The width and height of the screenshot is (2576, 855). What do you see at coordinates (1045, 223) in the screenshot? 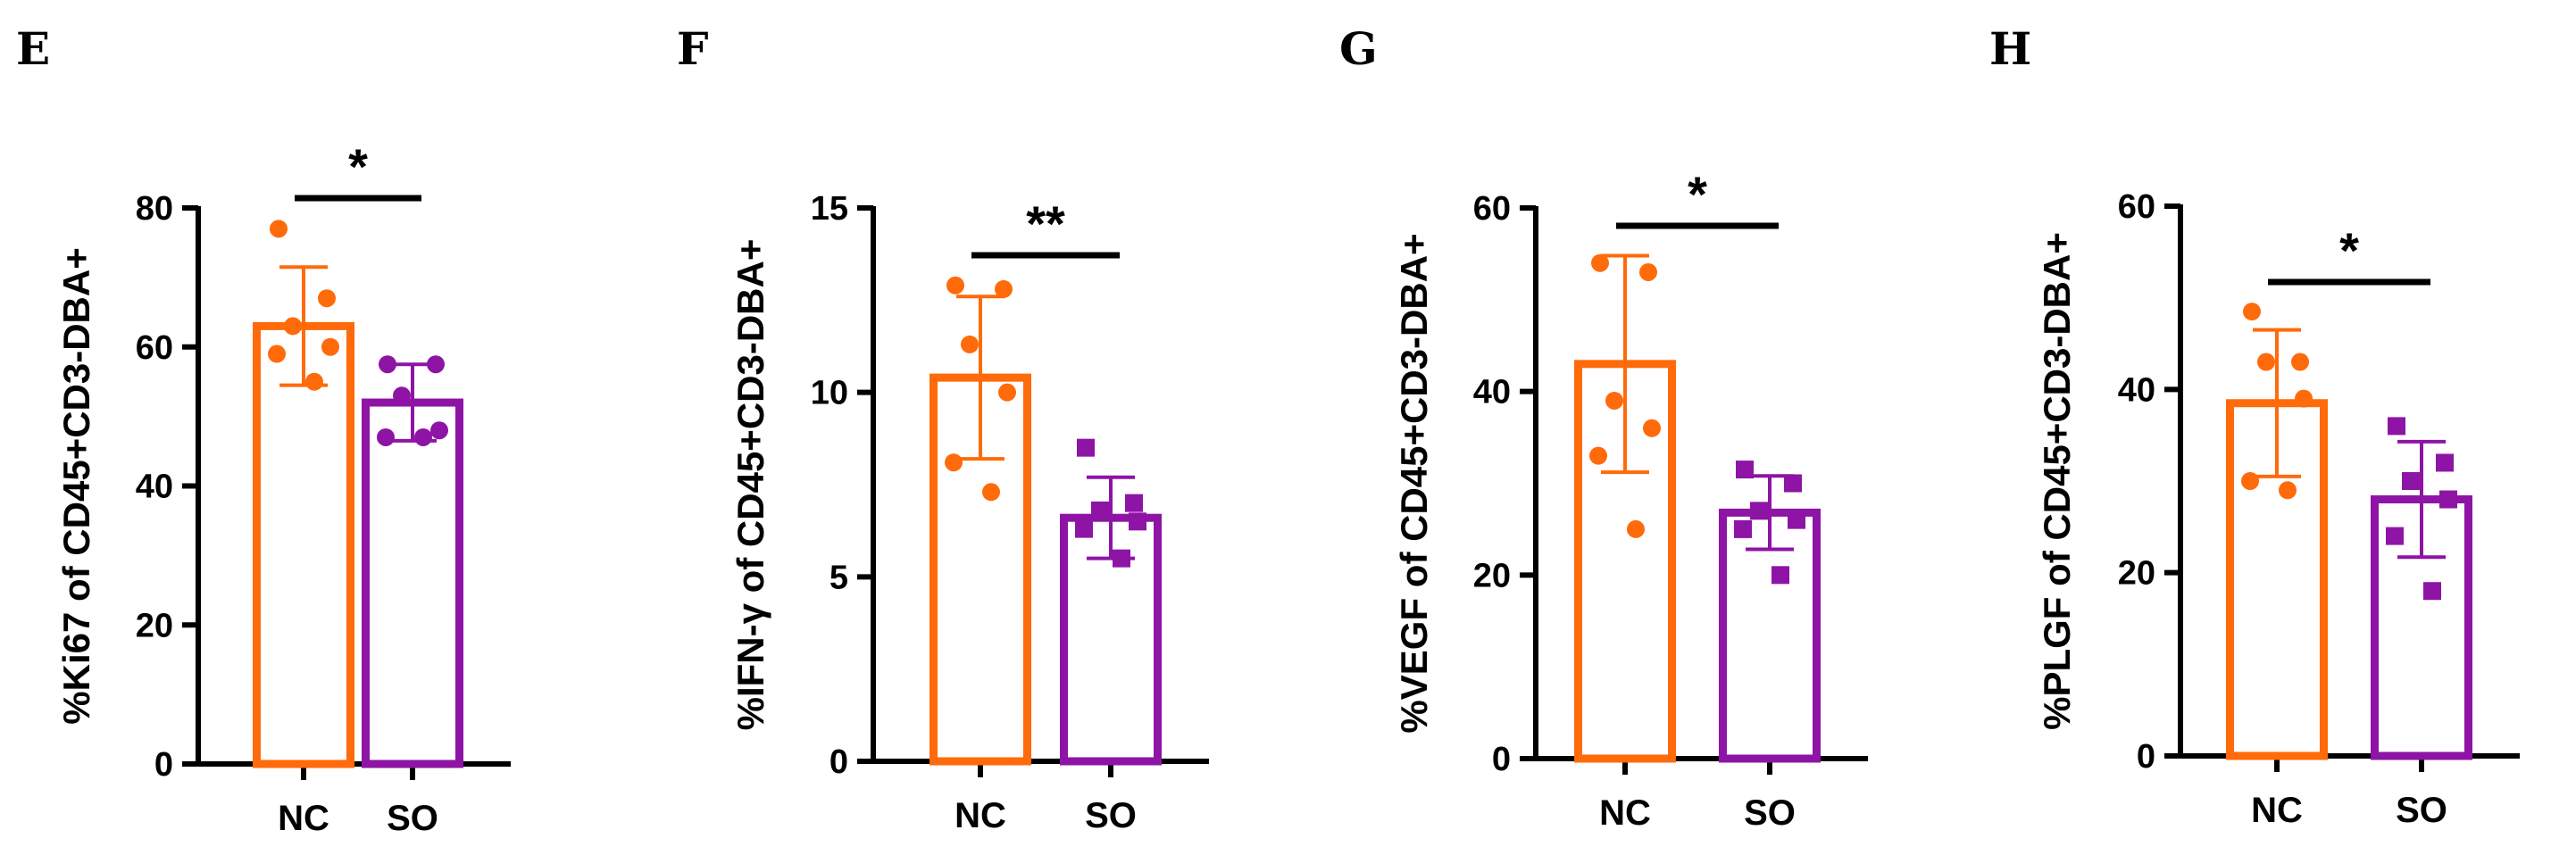
I see `significance-label: **` at bounding box center [1045, 223].